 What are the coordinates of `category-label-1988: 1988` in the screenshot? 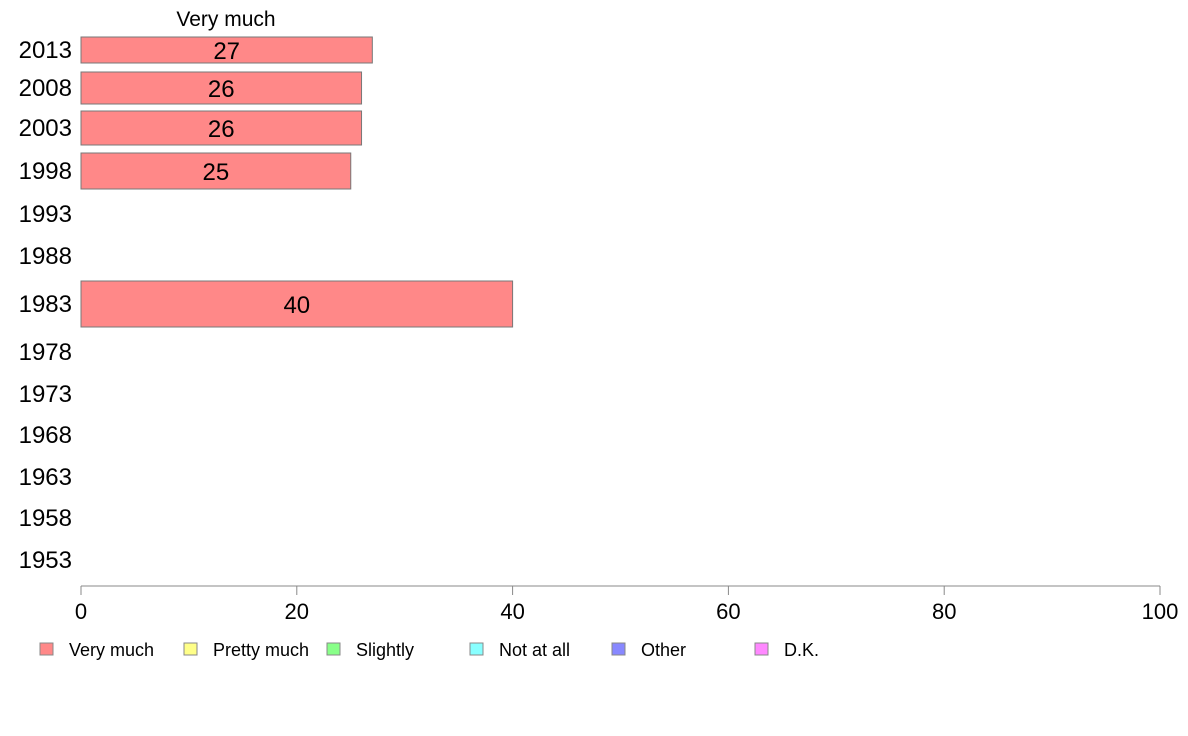 It's located at (45, 256).